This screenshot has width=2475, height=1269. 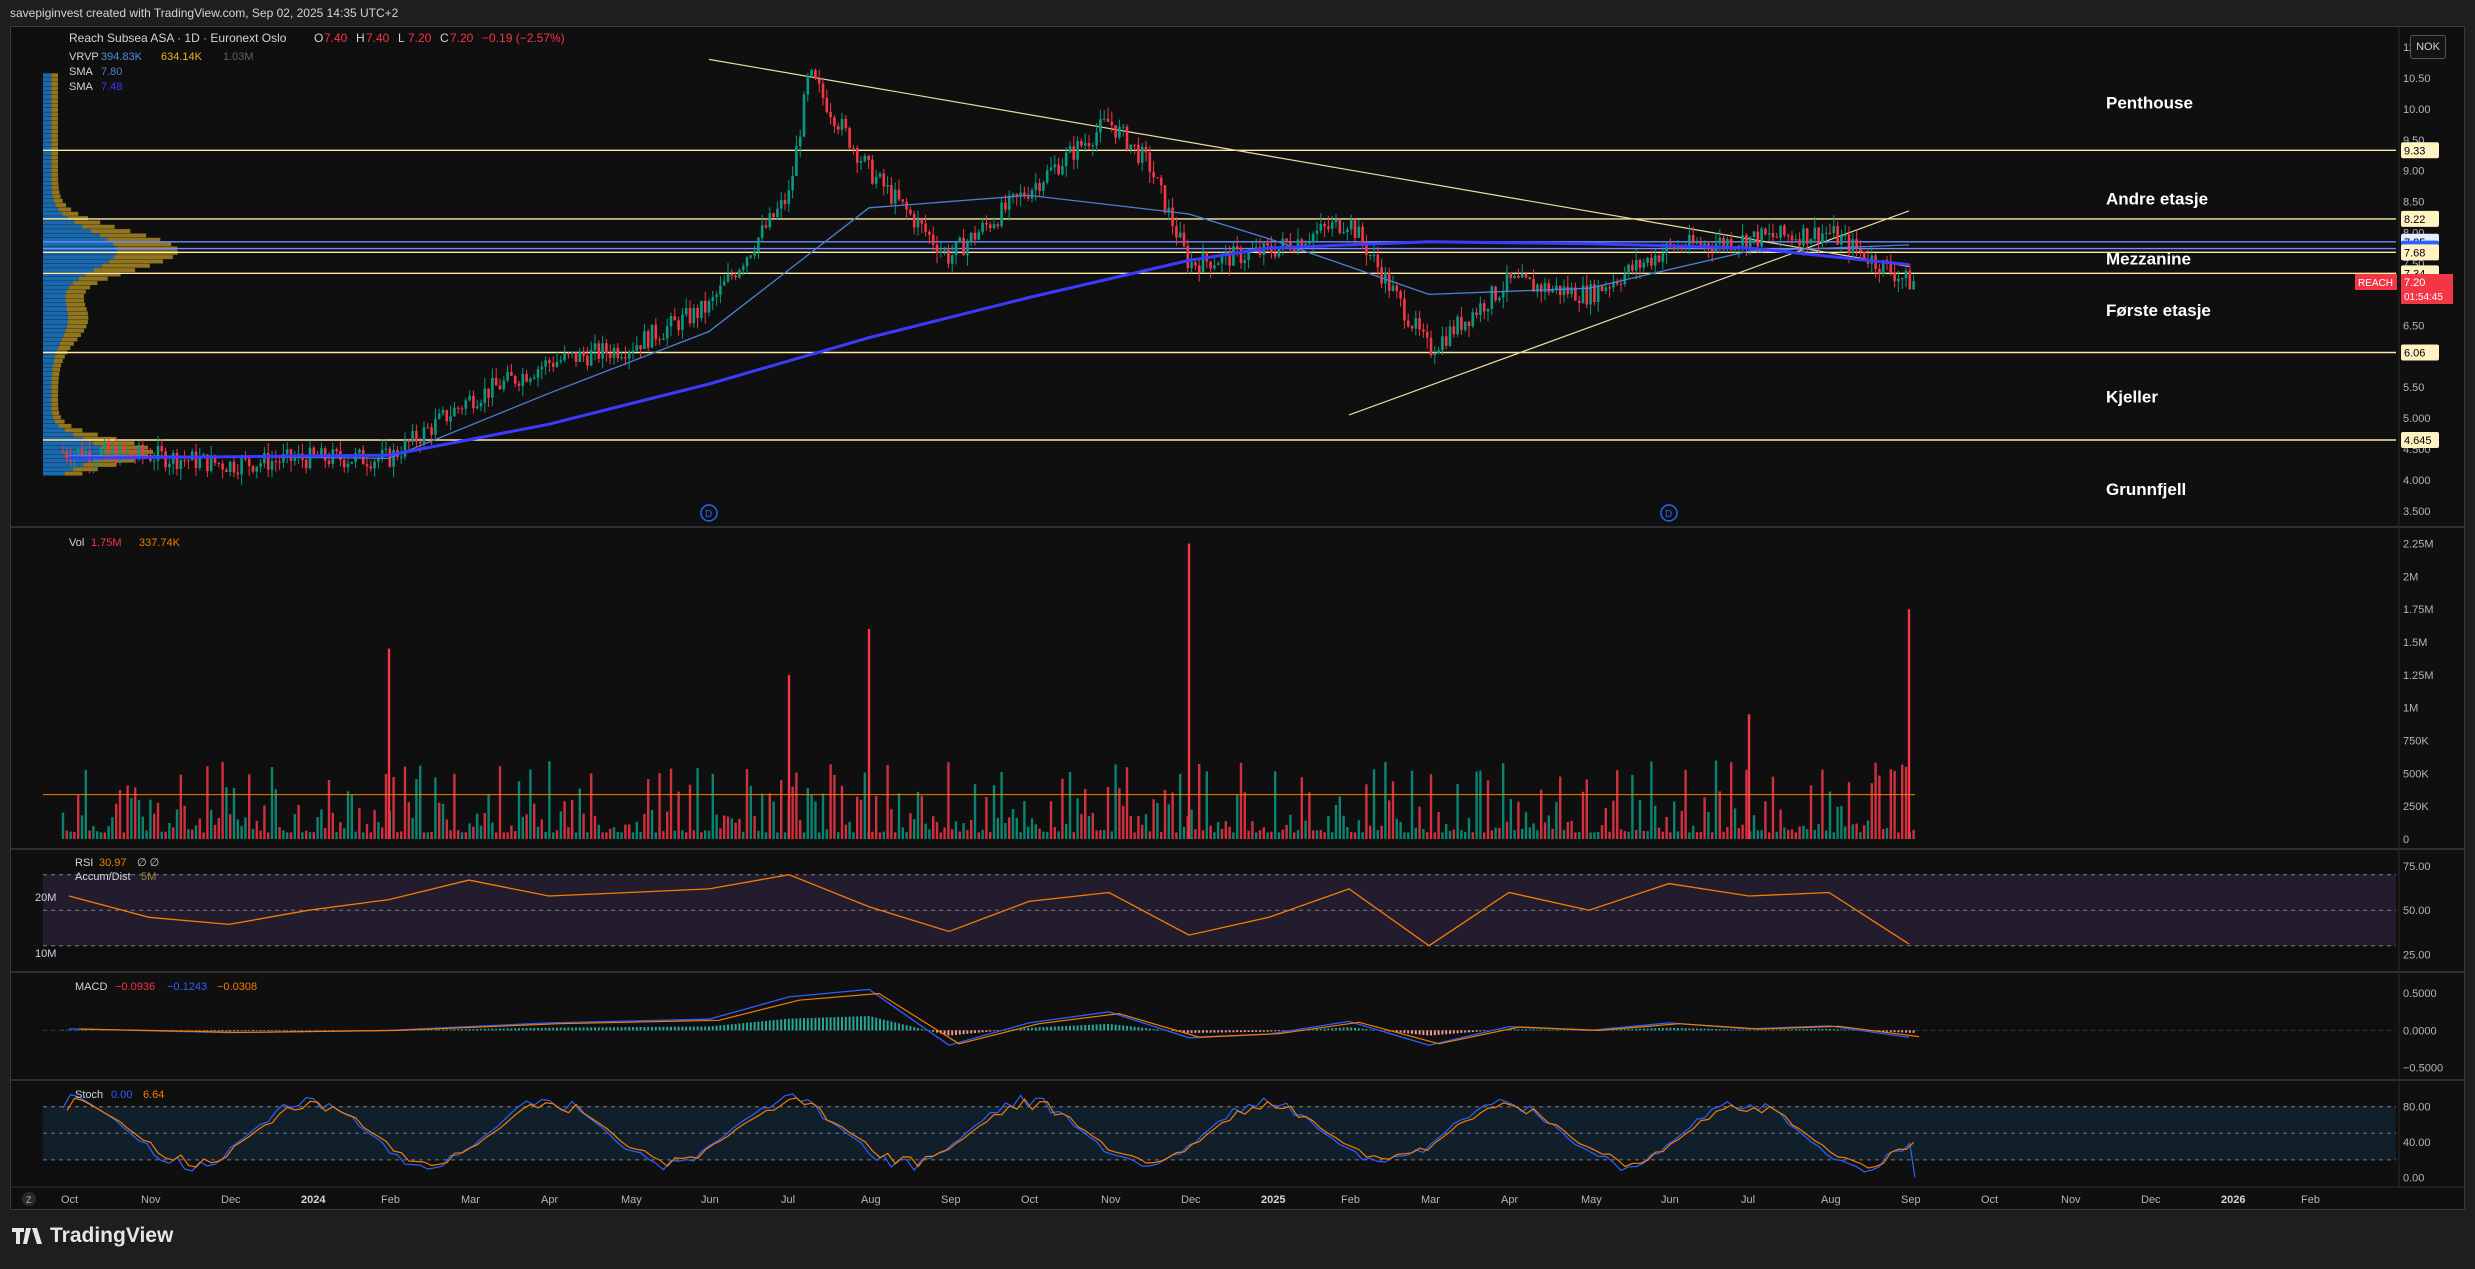 I want to click on sma-slow-line, so click(x=989, y=350).